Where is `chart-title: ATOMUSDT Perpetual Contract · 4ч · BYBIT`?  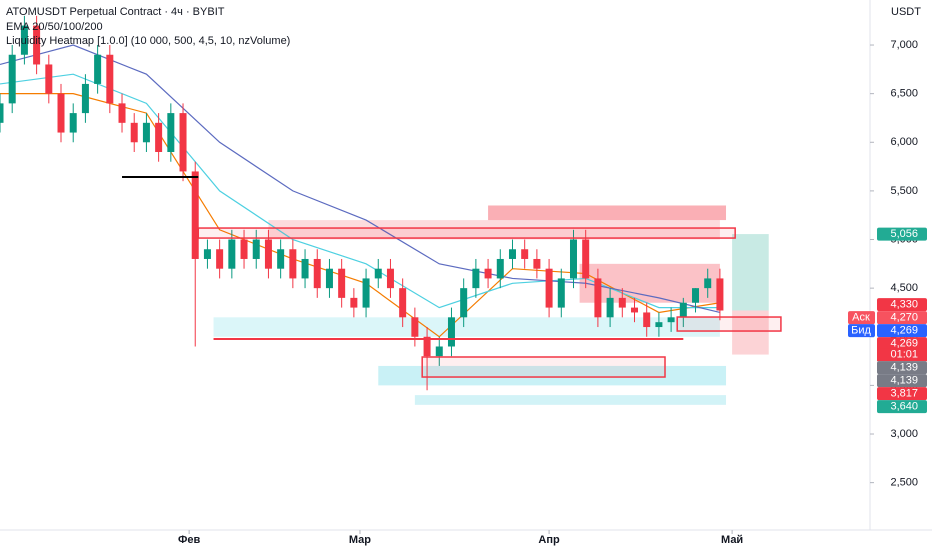
chart-title: ATOMUSDT Perpetual Contract · 4ч · BYBIT is located at coordinates (115, 12).